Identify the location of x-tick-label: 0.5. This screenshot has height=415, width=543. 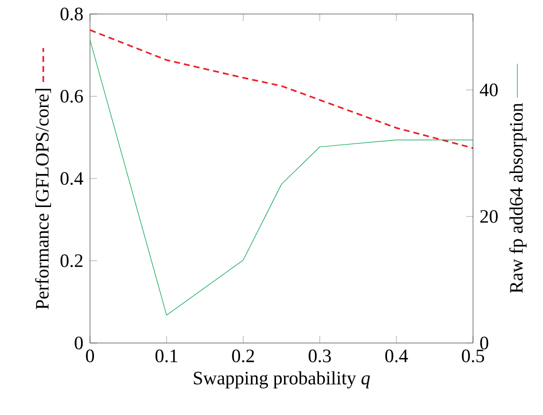
(473, 356).